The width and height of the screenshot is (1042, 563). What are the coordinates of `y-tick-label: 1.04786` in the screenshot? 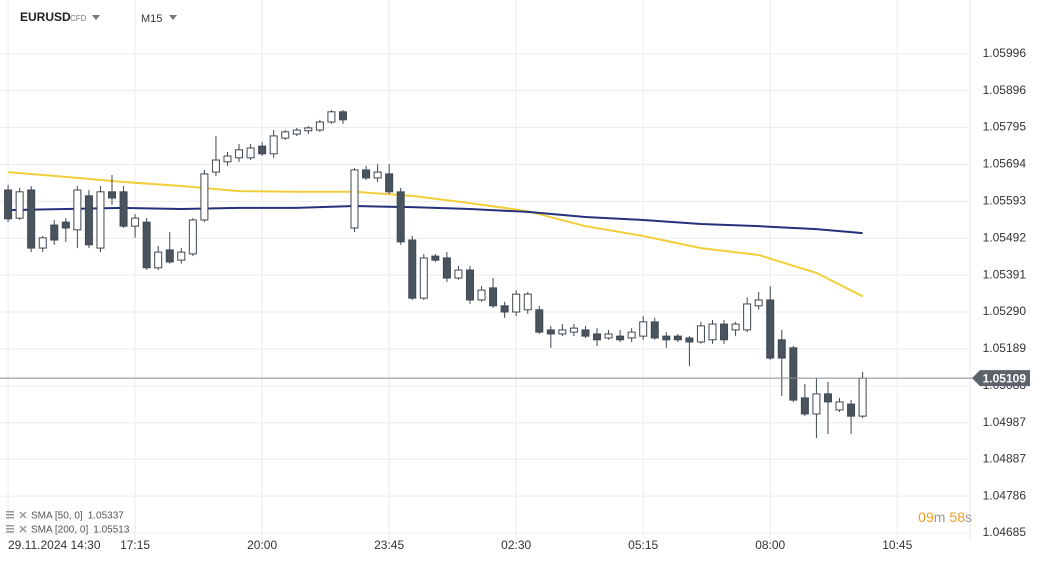 It's located at (1005, 495).